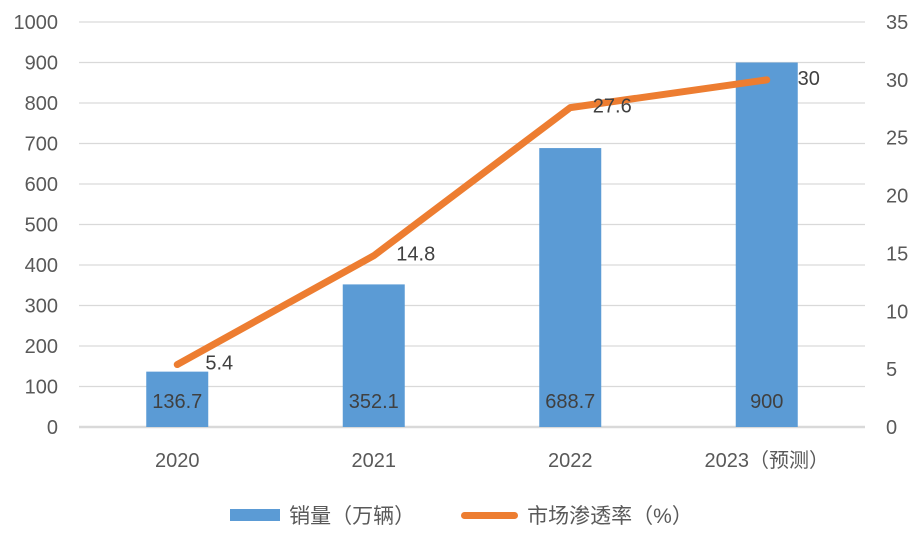  Describe the element at coordinates (52, 428) in the screenshot. I see `left-axis-tick-label: 0` at that location.